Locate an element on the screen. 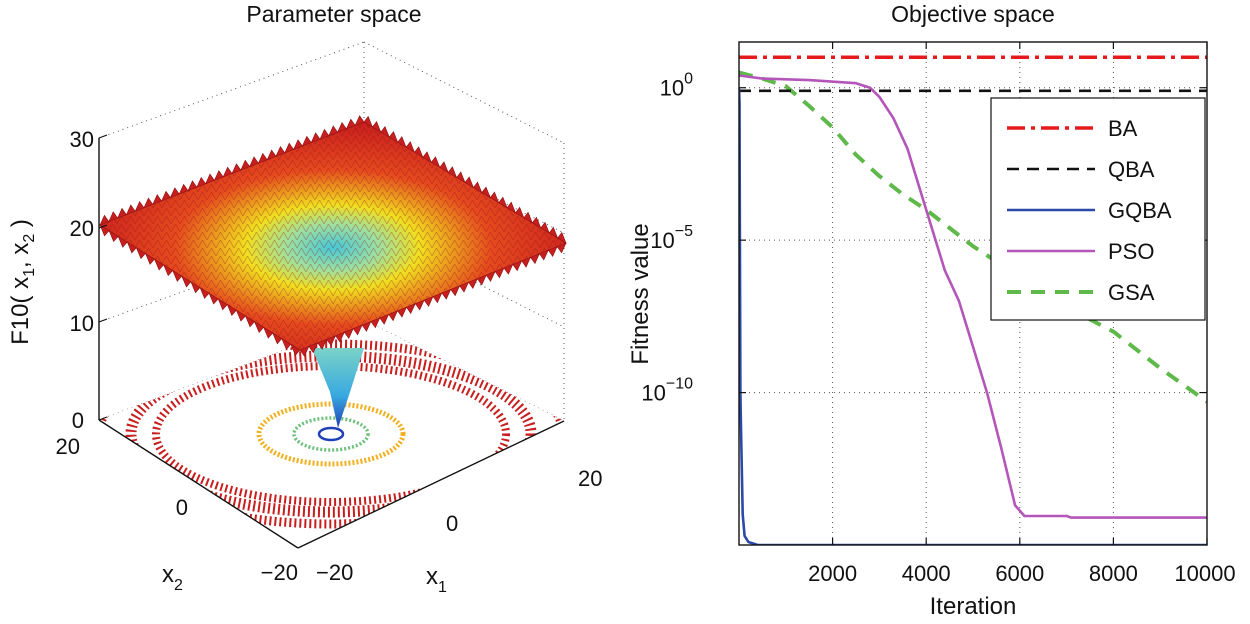  surface-texture is located at coordinates (333, 236).